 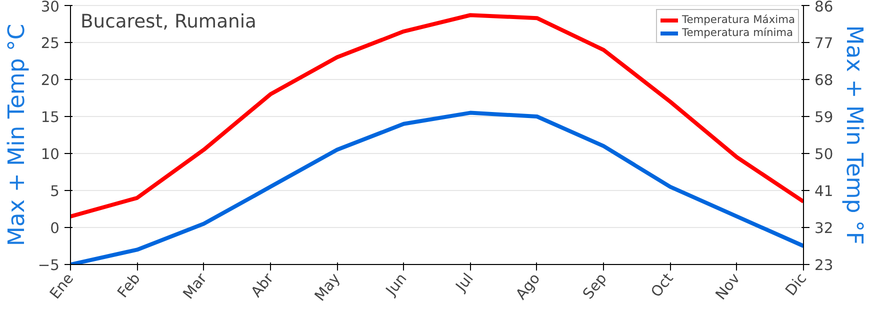 I want to click on y2-tick-label: 68, so click(x=824, y=80).